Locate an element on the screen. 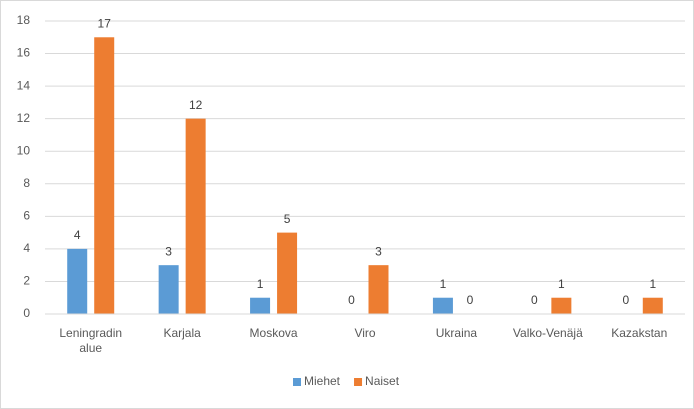 The height and width of the screenshot is (409, 694). y-tick-label: 2 is located at coordinates (26, 281).